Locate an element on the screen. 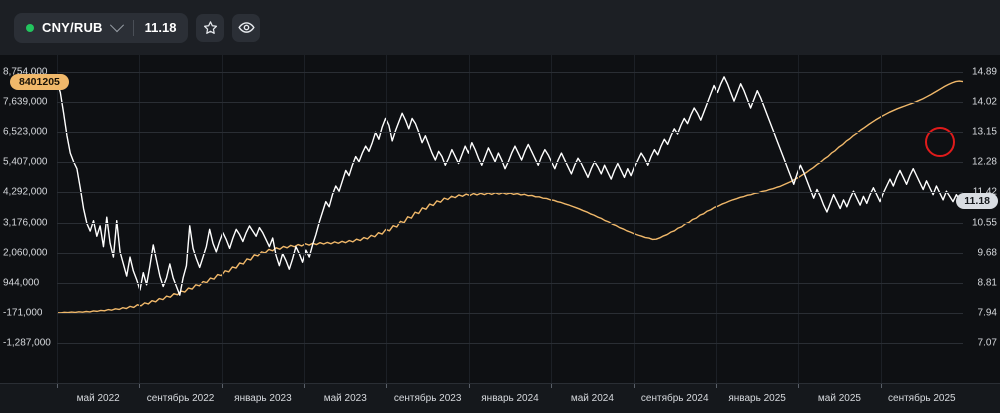 This screenshot has height=413, width=1000. right-axis-tick-label: 8.81 is located at coordinates (987, 283).